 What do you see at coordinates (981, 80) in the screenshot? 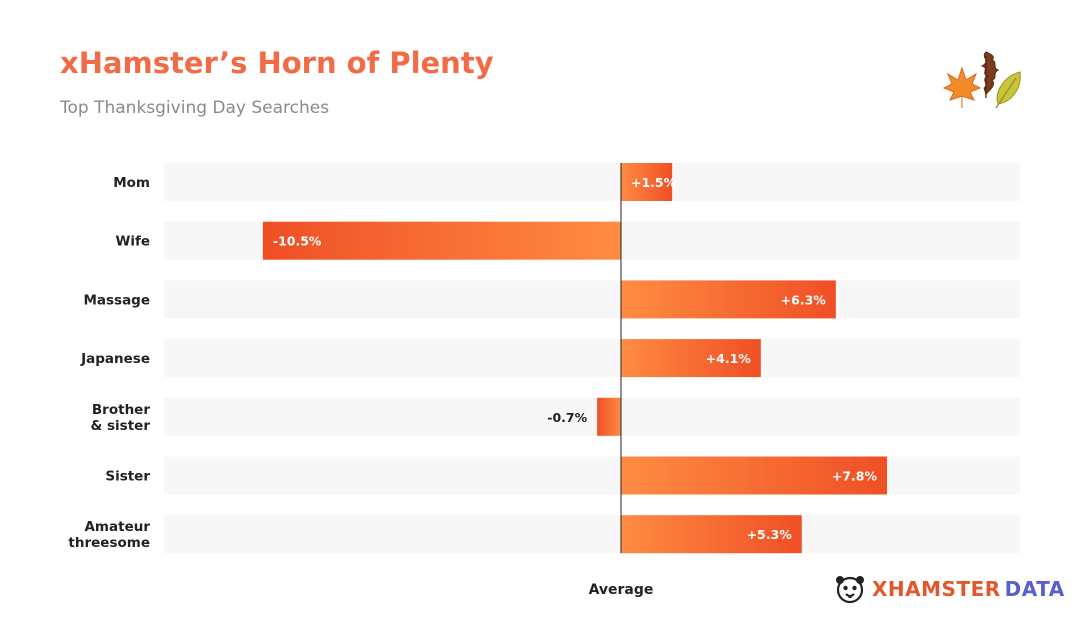
I see `autumn-leaves-icon` at bounding box center [981, 80].